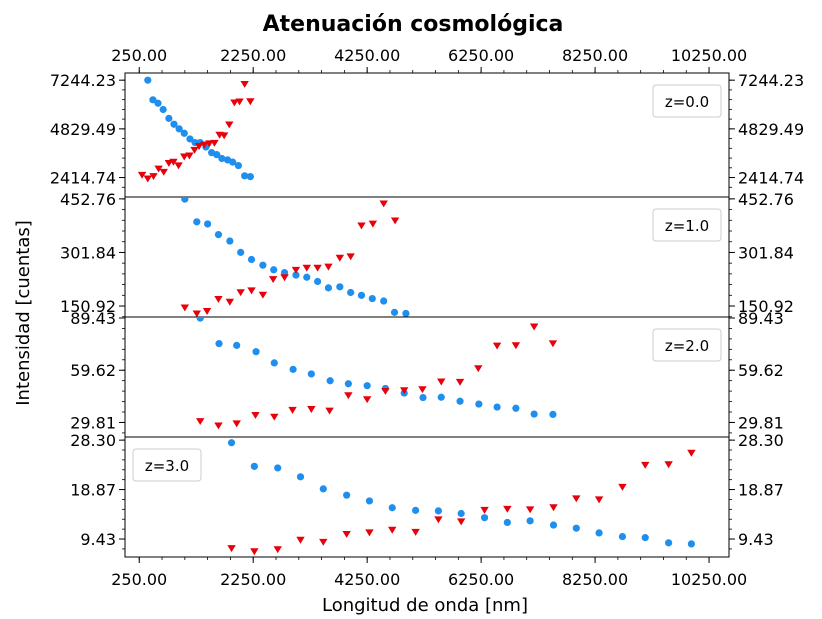  I want to click on panel-legend: z=1.0, so click(687, 225).